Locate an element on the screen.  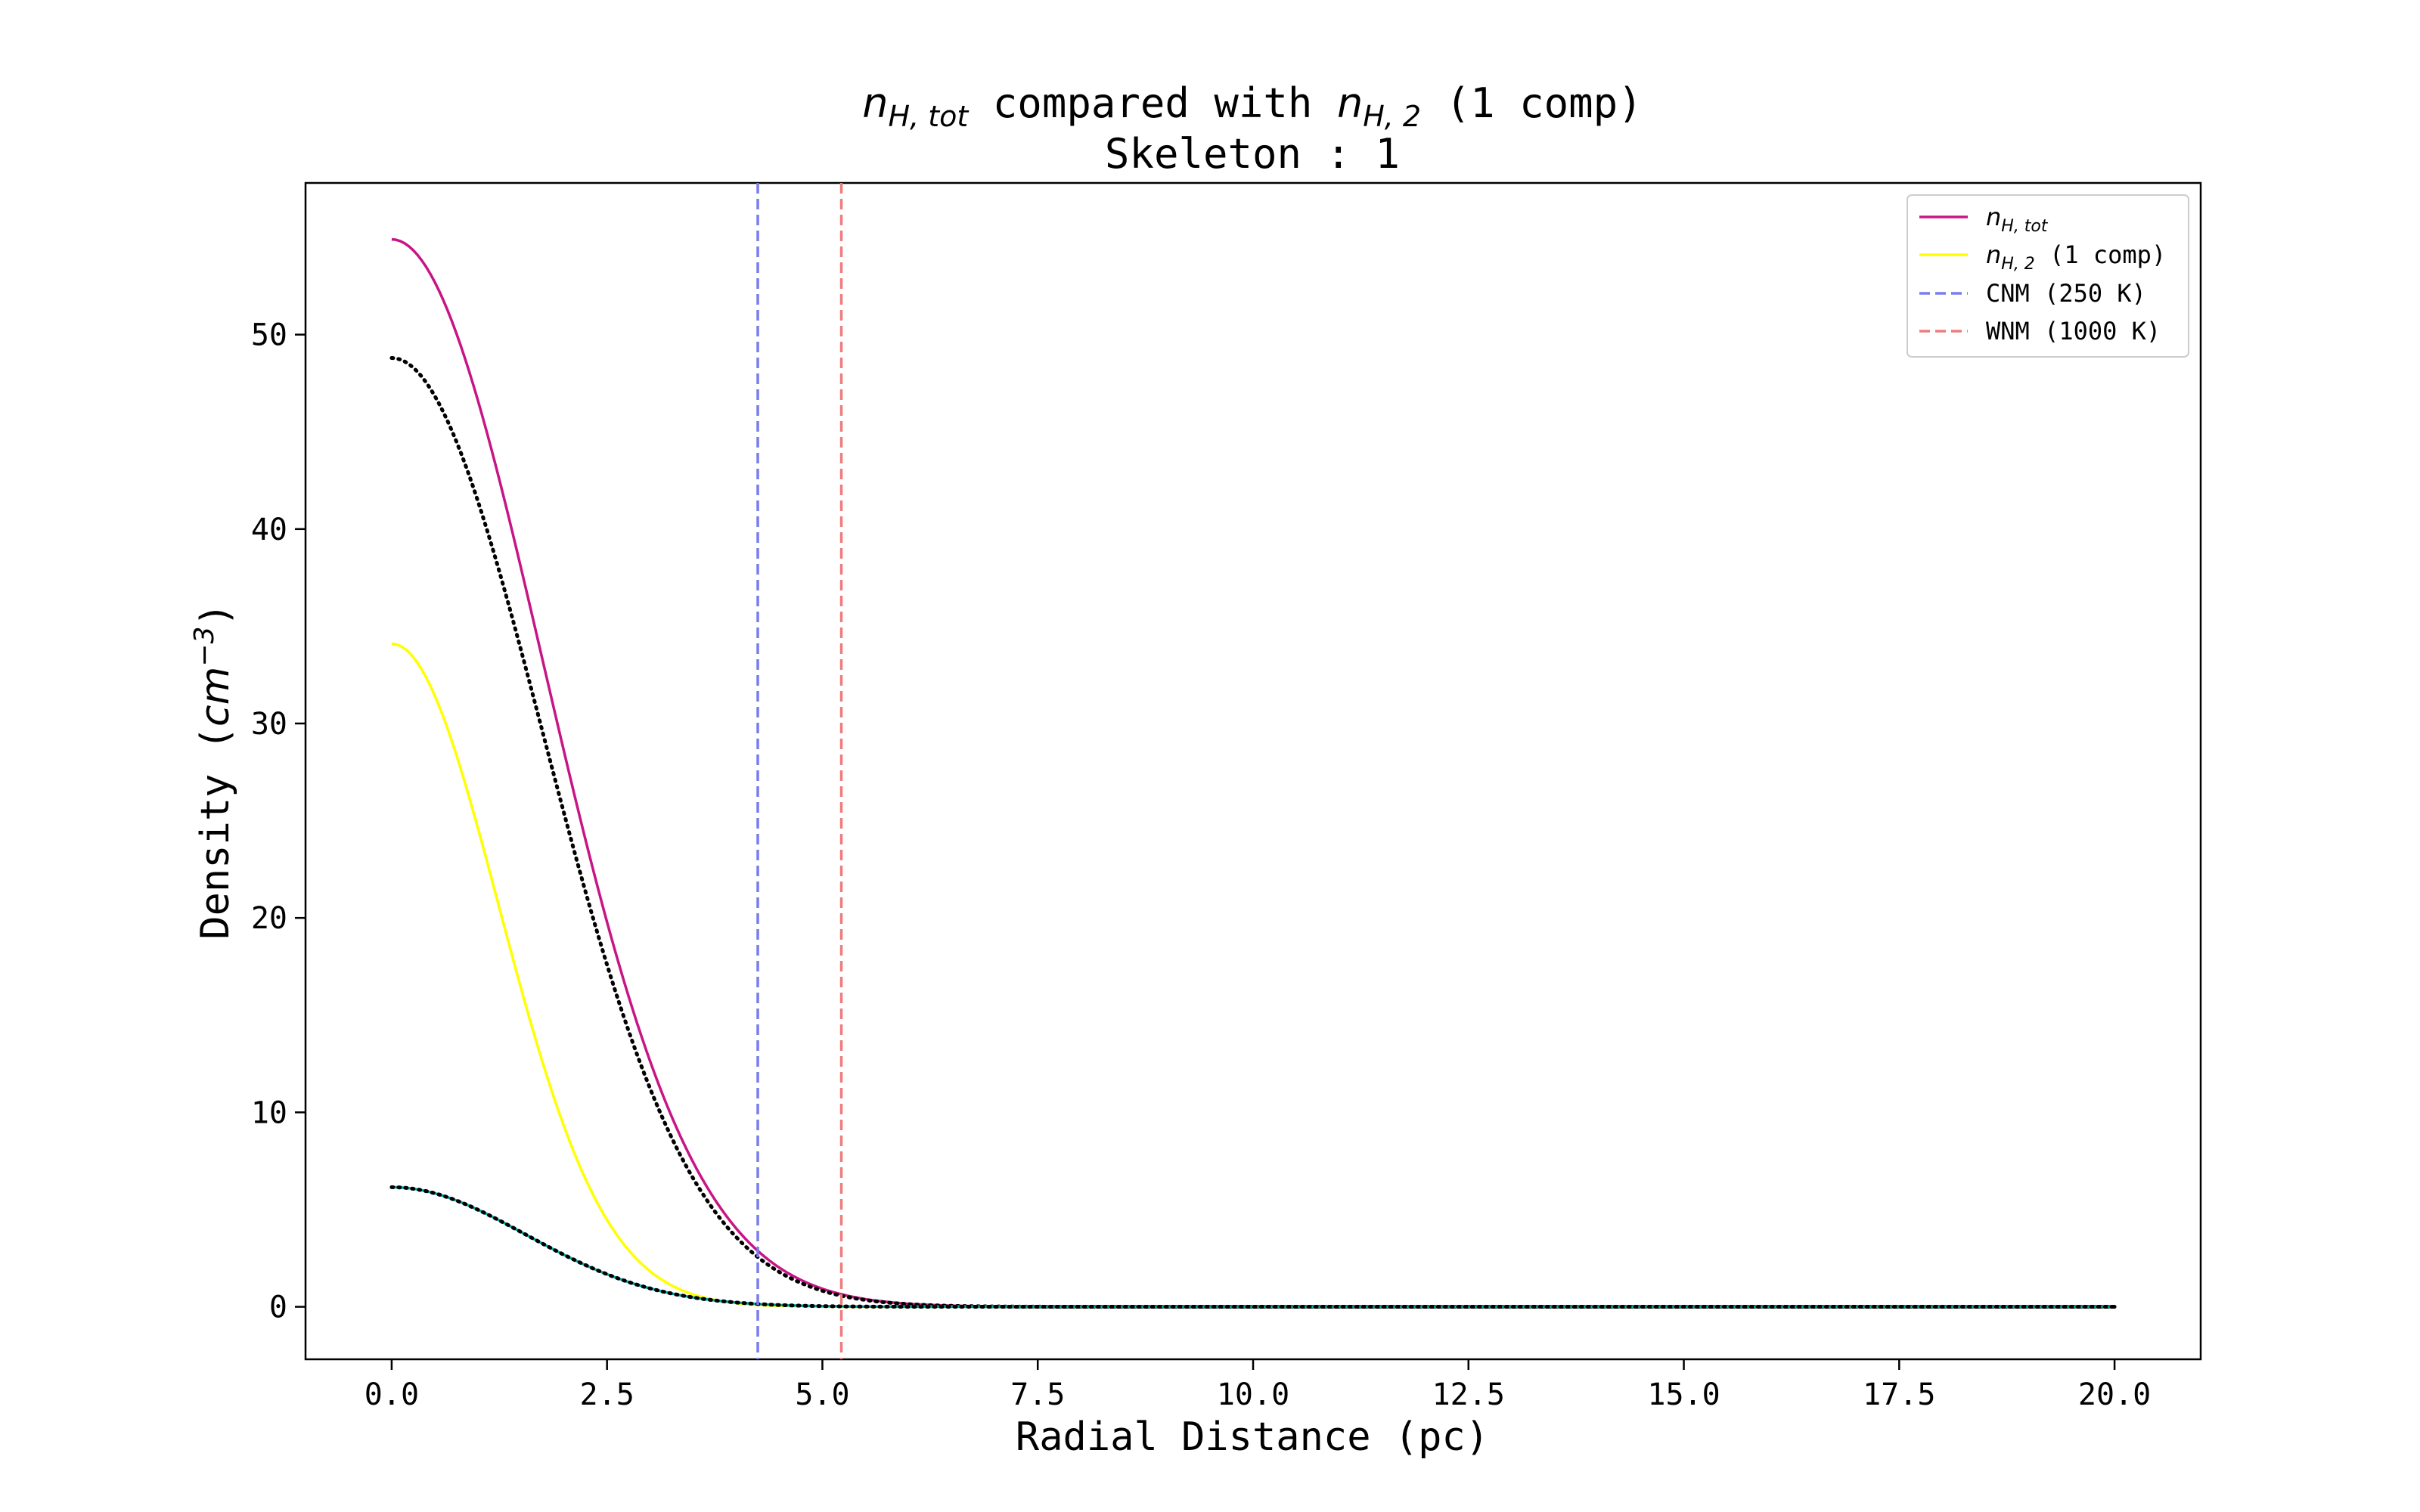
legend-wnm-label: WNM (1000 K) is located at coordinates (2073, 331).